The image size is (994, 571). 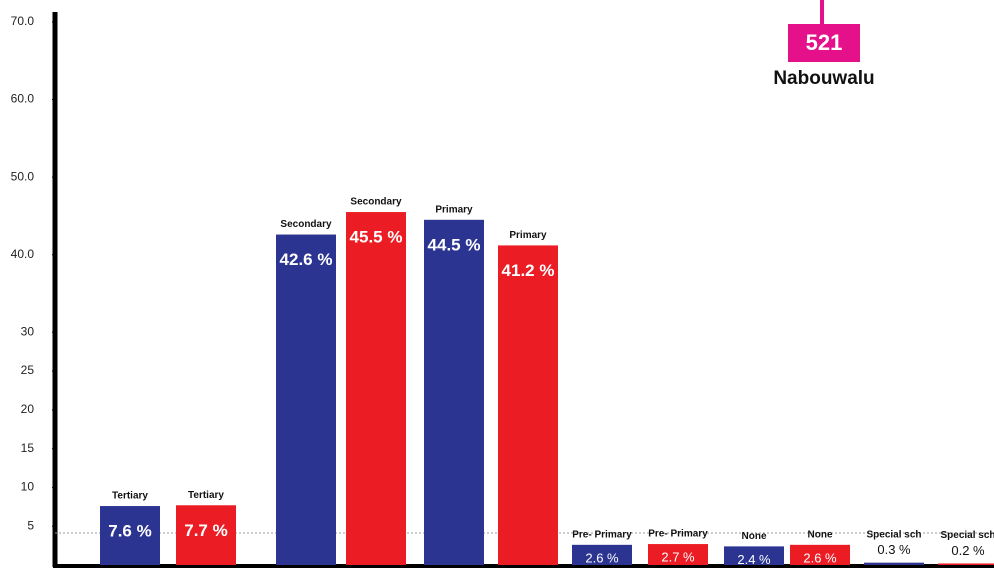 I want to click on bar-value-label: 7.7 %, so click(x=205, y=530).